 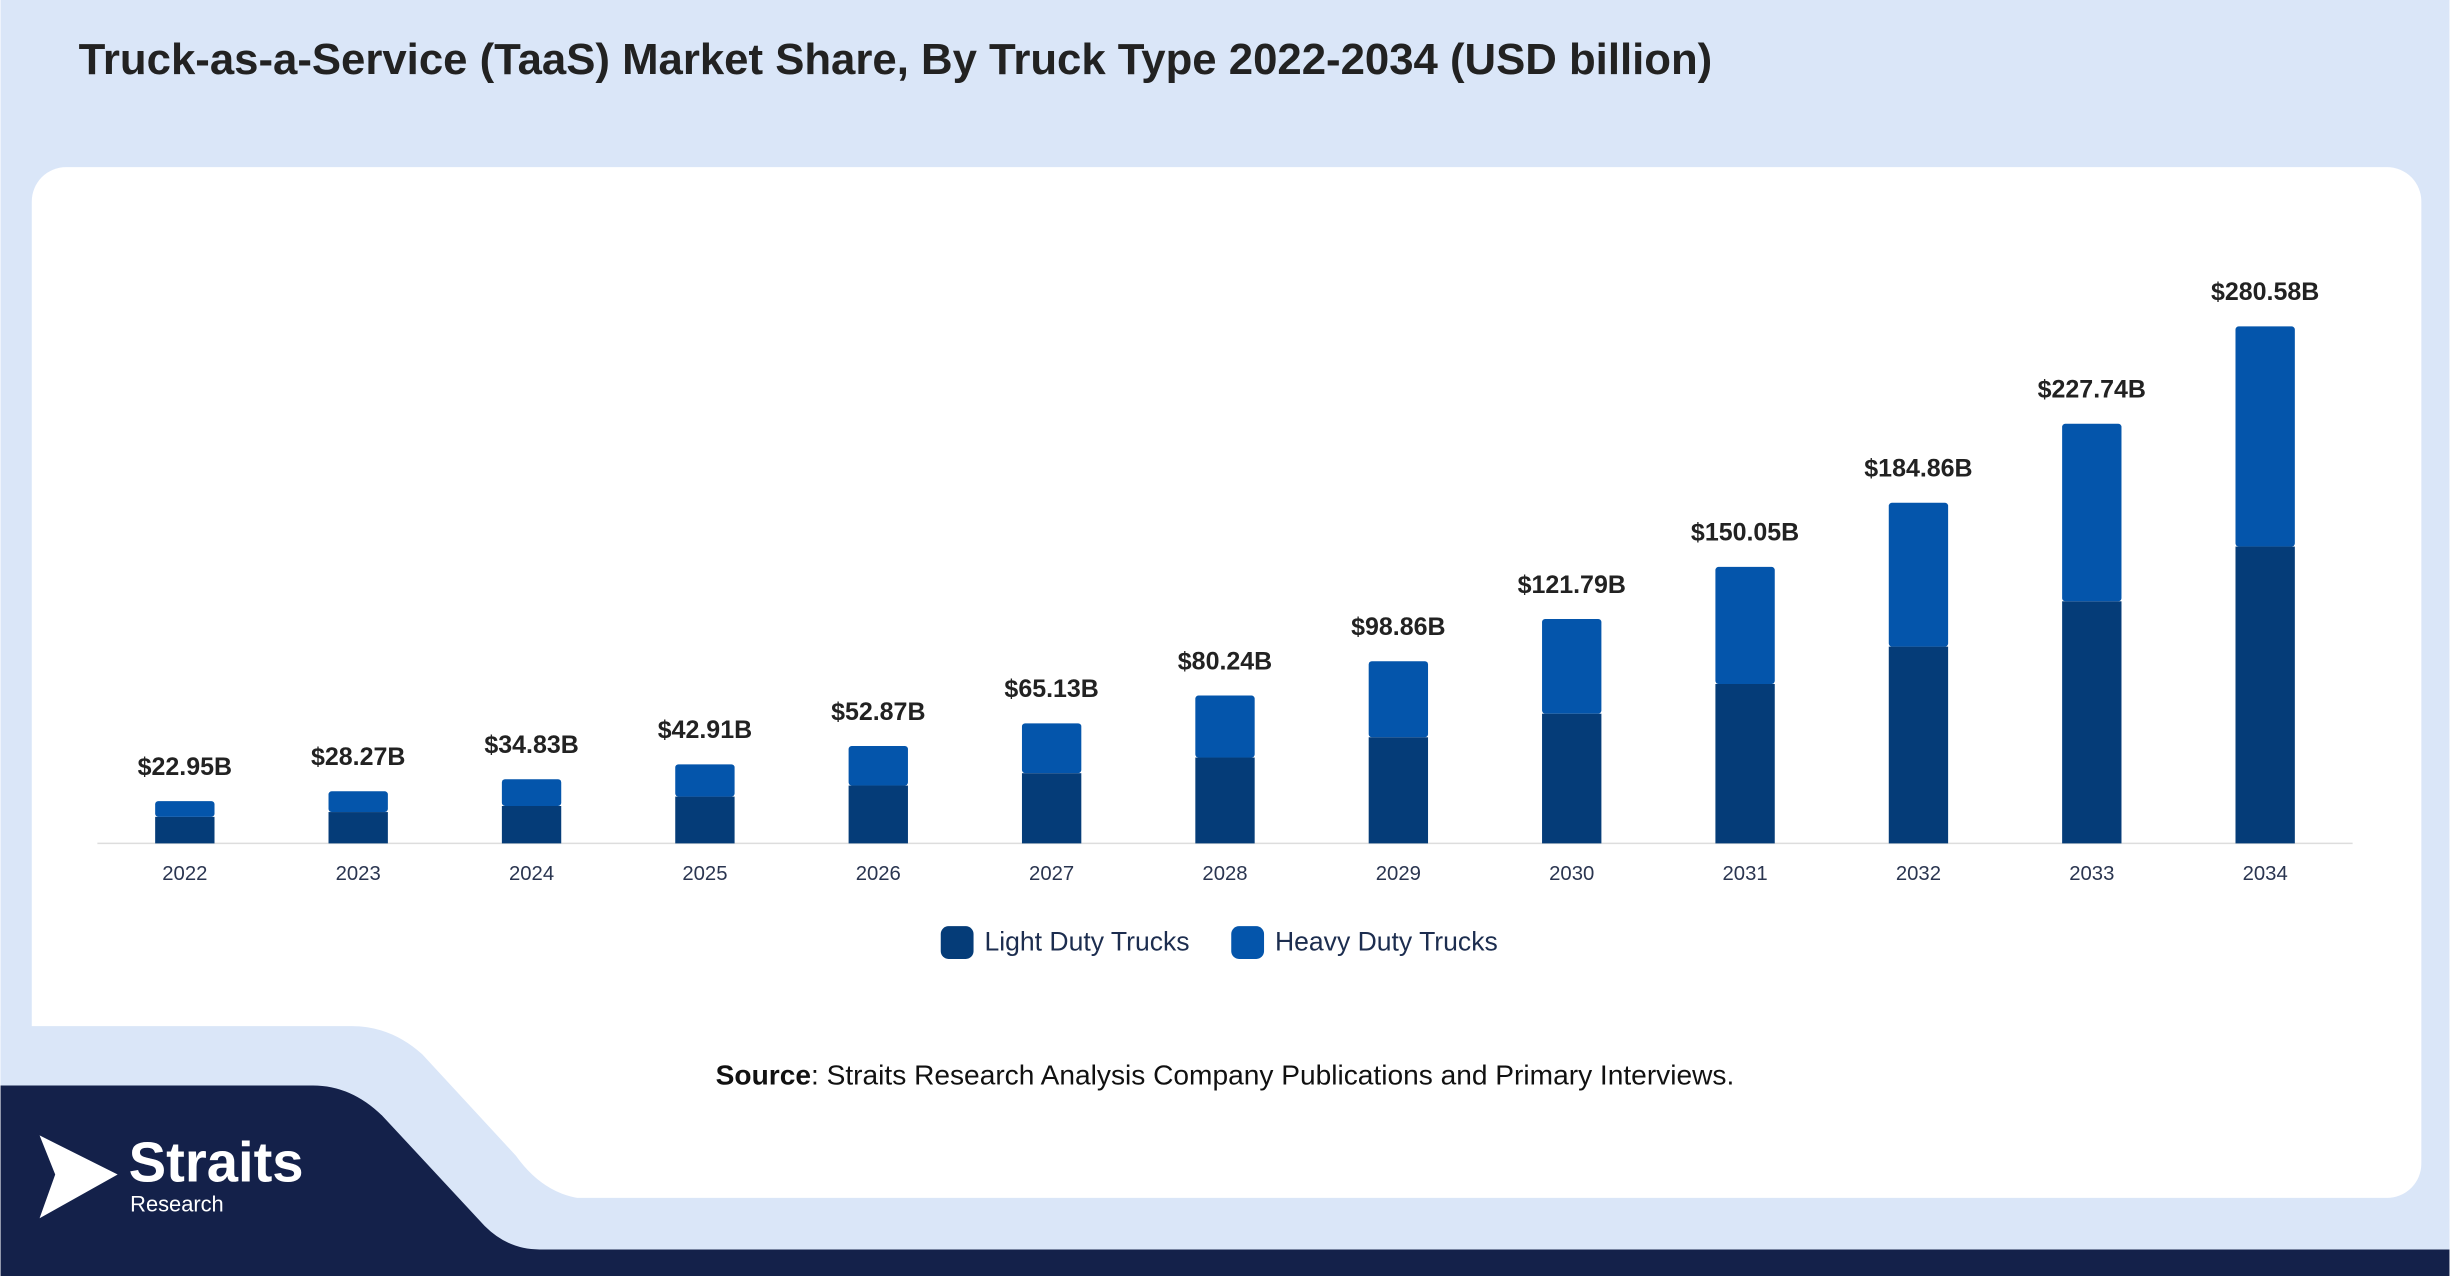 What do you see at coordinates (2265, 292) in the screenshot?
I see `total-label: $280.58B` at bounding box center [2265, 292].